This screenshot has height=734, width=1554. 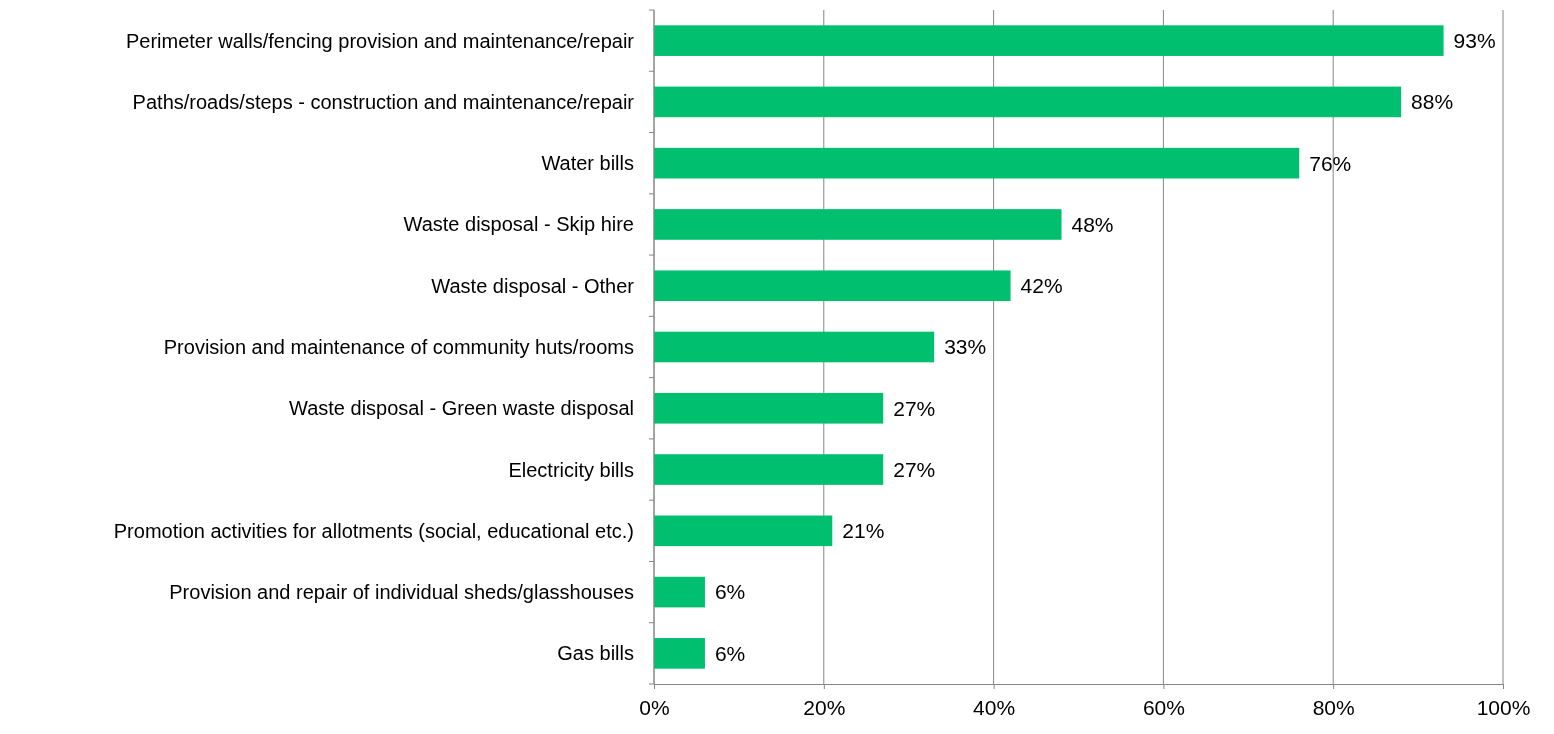 I want to click on y-tick-label: Perimeter walls/fencing provision and maintenance/repair, so click(x=380, y=40).